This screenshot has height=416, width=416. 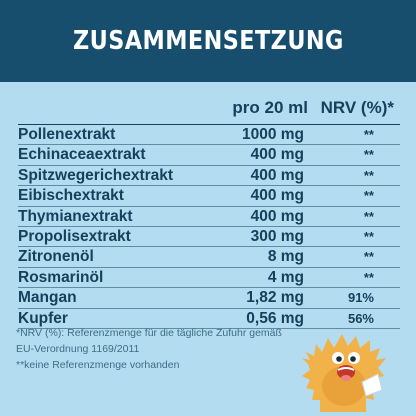 I want to click on ingredient-amount: 300 mg, so click(x=277, y=236).